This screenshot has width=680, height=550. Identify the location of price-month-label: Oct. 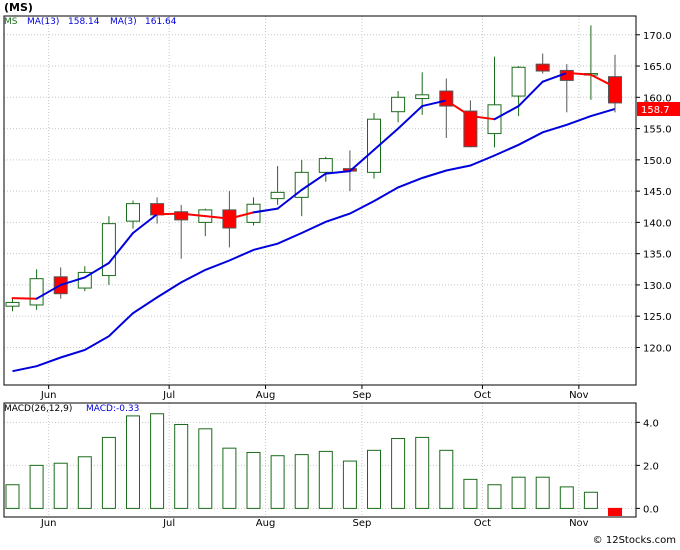
(482, 395).